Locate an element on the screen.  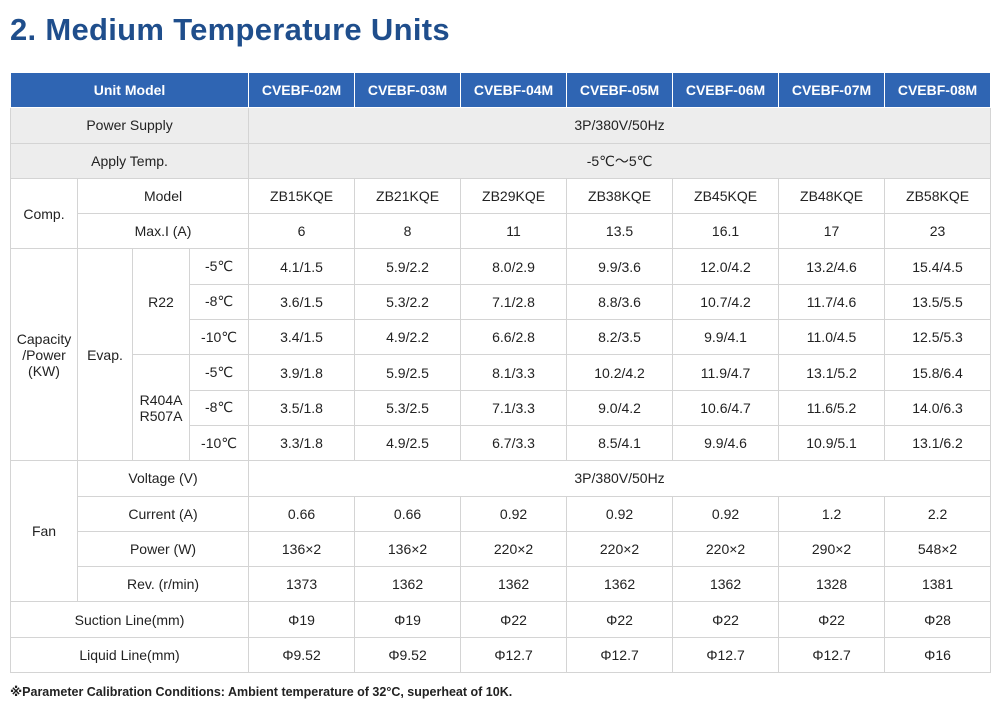
table-row: Current (A) 0.66 0.66 0.92 0.92 0.92 1.2 2.2 is located at coordinates (501, 513).